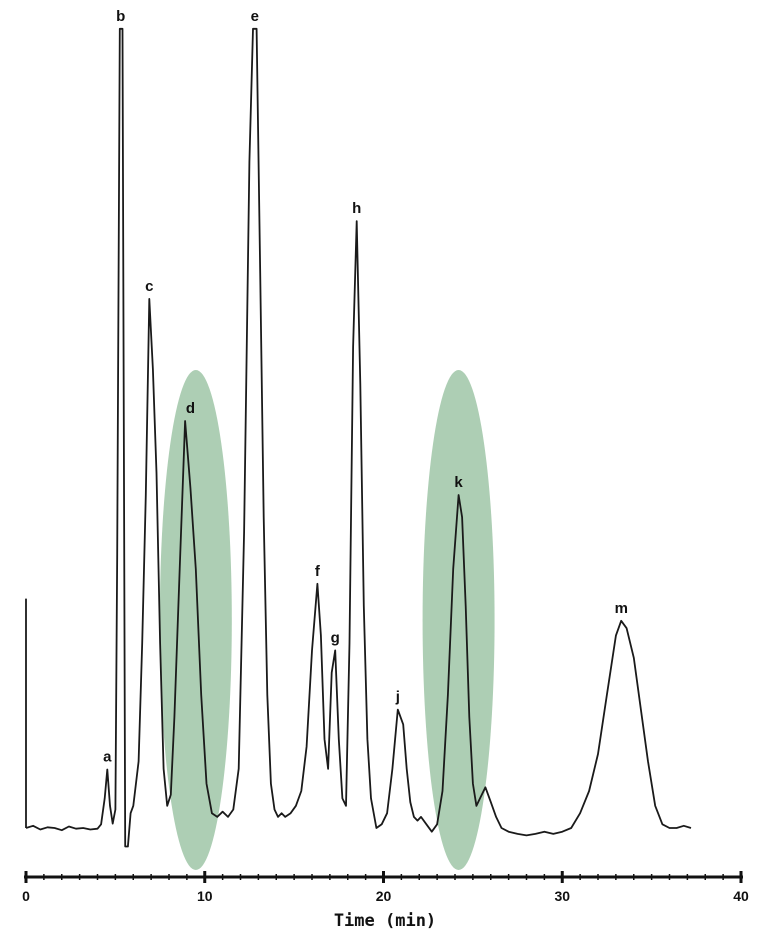 This screenshot has width=769, height=935. What do you see at coordinates (562, 896) in the screenshot?
I see `x-tick-label: 30` at bounding box center [562, 896].